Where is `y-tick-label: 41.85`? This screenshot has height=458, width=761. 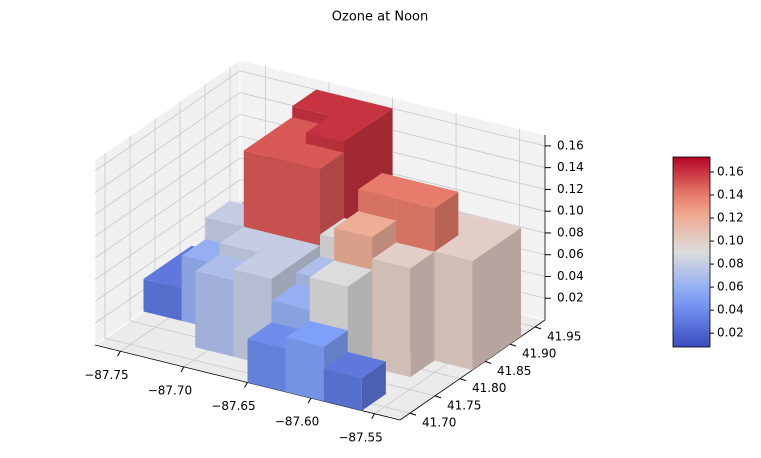
y-tick-label: 41.85 is located at coordinates (514, 371).